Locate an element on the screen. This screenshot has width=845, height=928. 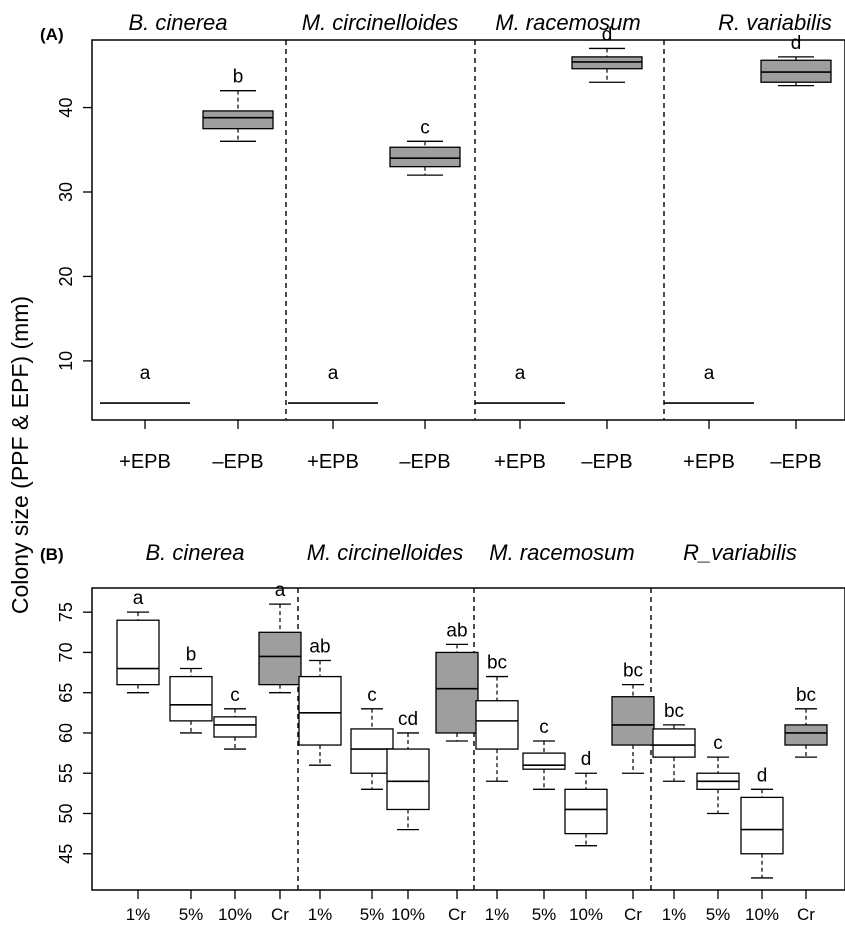
y-tick-label-b-70: 70 is located at coordinates (66, 652).